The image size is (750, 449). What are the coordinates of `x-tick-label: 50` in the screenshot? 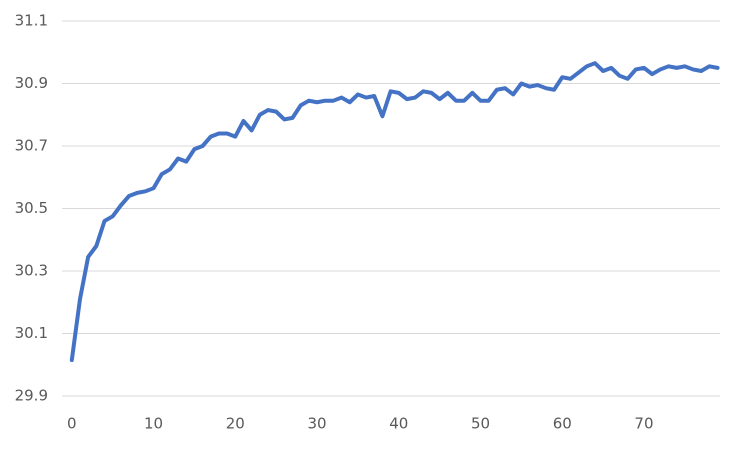 It's located at (480, 424).